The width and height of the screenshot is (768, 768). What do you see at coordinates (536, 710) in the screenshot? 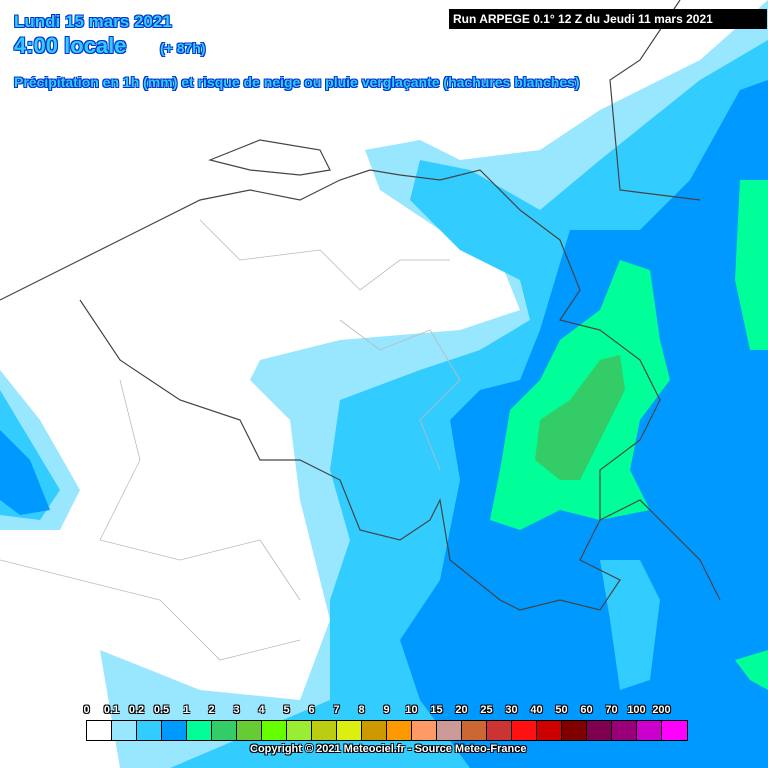
I see `legend-label: 40` at bounding box center [536, 710].